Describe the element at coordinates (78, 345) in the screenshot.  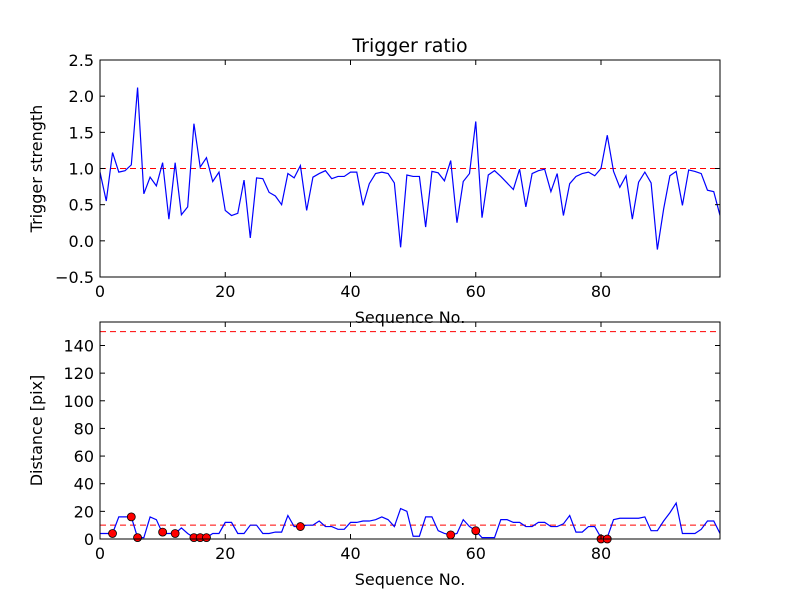
I see `y-tick-label: 140` at that location.